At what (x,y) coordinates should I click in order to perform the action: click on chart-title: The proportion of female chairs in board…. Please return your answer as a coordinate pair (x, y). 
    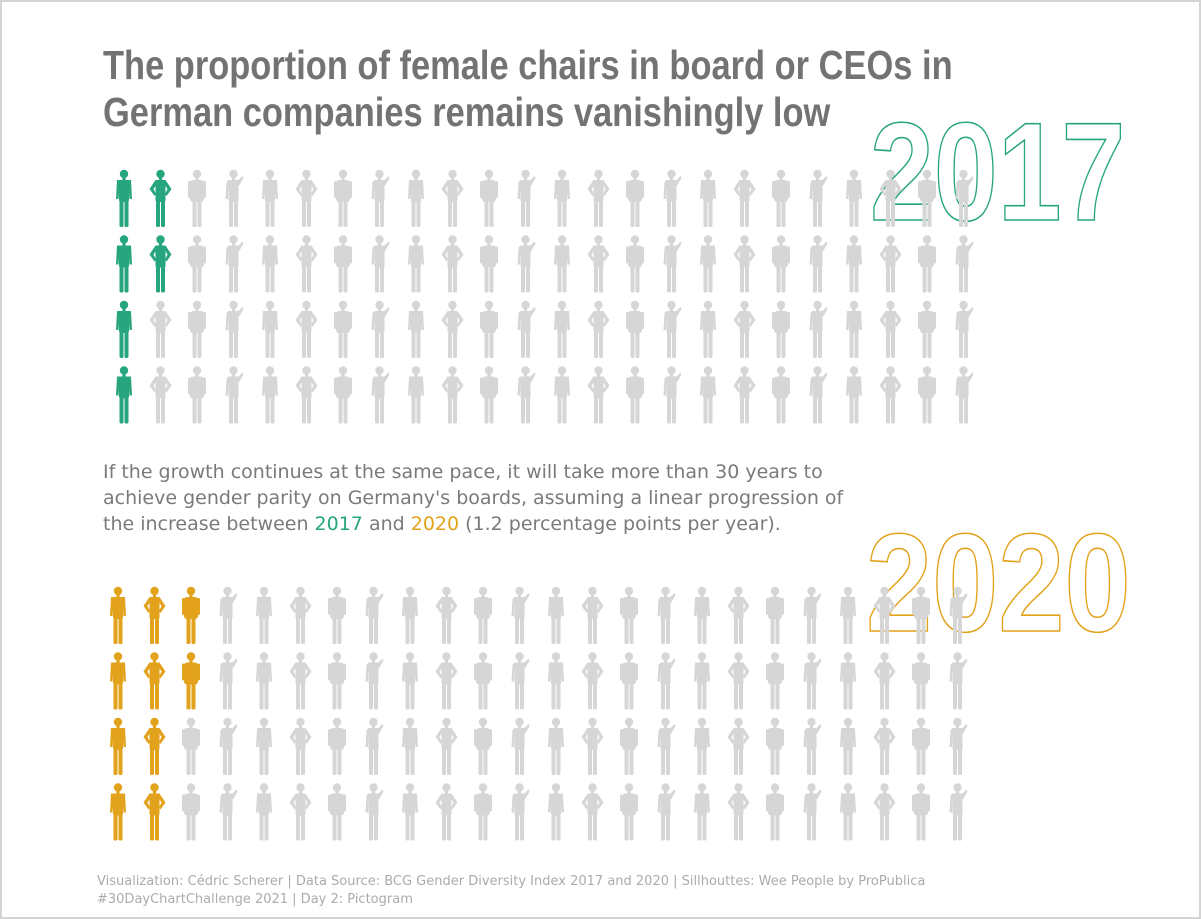
    Looking at the image, I should click on (528, 89).